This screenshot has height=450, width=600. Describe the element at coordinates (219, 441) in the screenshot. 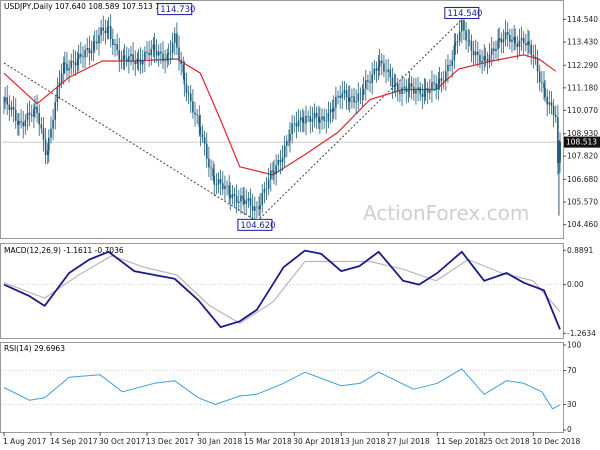

I see `x-tick-label: 30 Jan 2018` at that location.